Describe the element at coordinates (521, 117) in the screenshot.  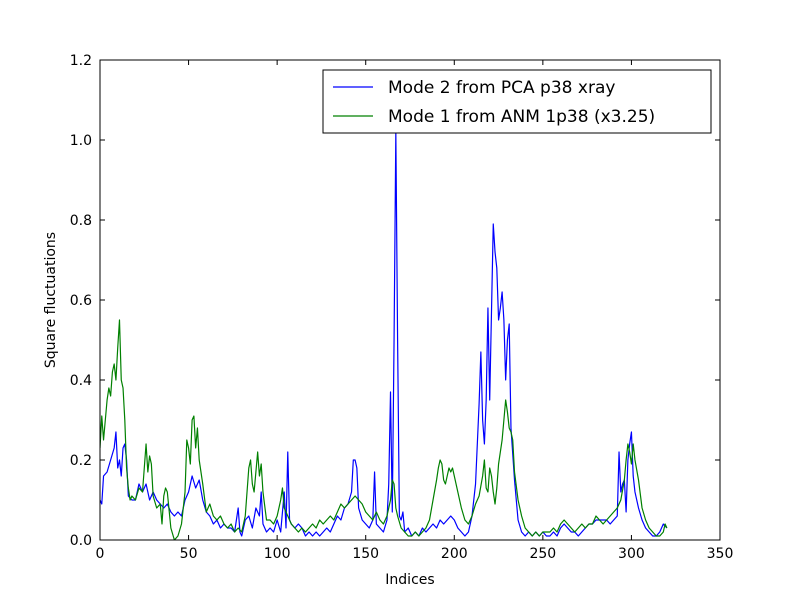
I see `legend-label-series-2: Mode 1 from ANM 1p38 (x3.25)` at that location.